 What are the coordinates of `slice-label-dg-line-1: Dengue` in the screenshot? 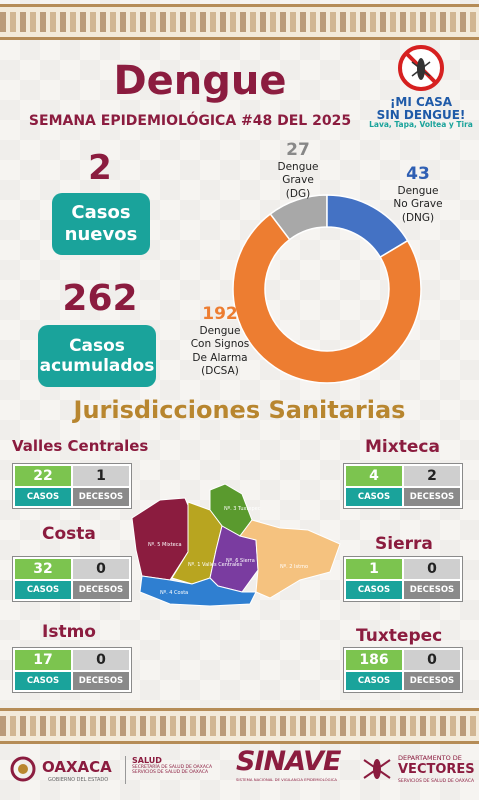 It's located at (298, 167).